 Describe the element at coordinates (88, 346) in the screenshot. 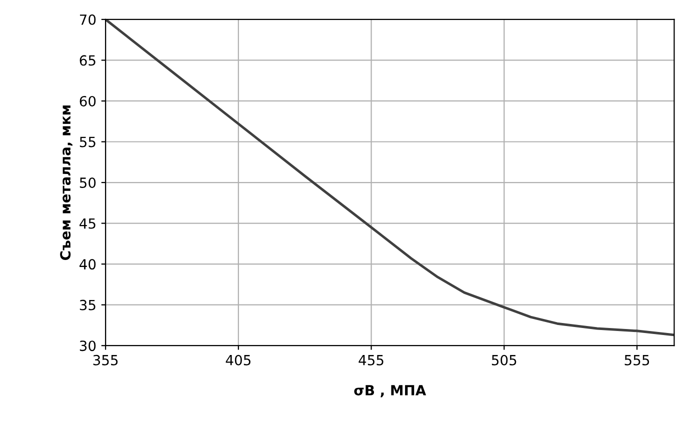

I see `y-tick-label: 30` at that location.